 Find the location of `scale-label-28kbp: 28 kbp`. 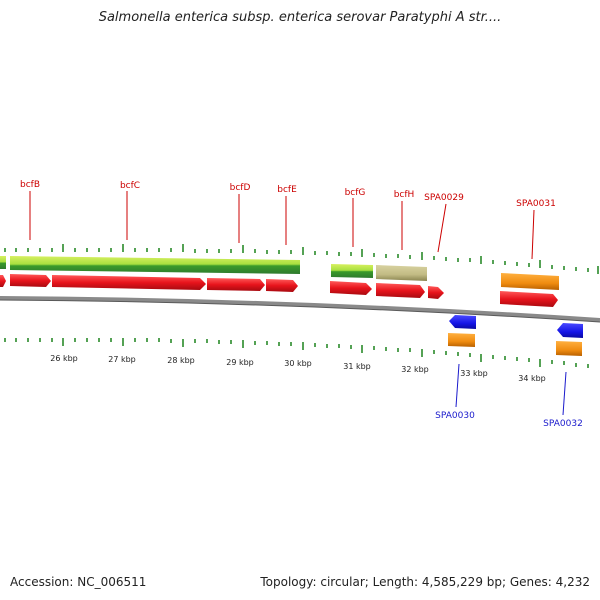

scale-label-28kbp: 28 kbp is located at coordinates (181, 360).